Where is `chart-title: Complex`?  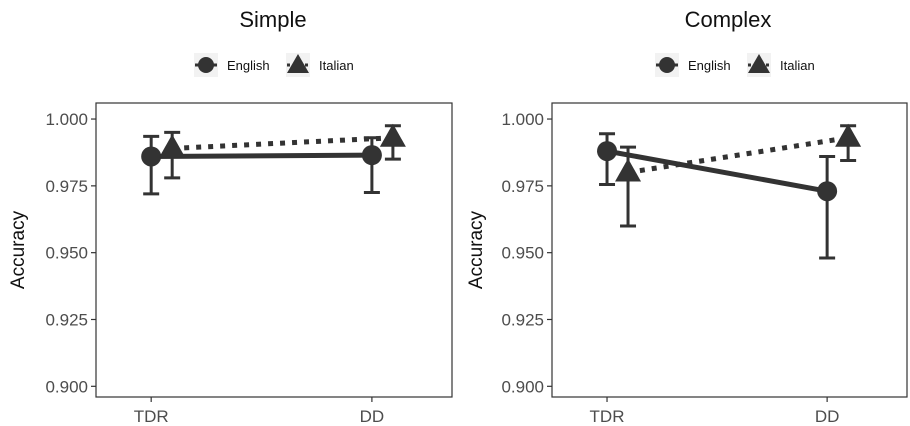 chart-title: Complex is located at coordinates (728, 19).